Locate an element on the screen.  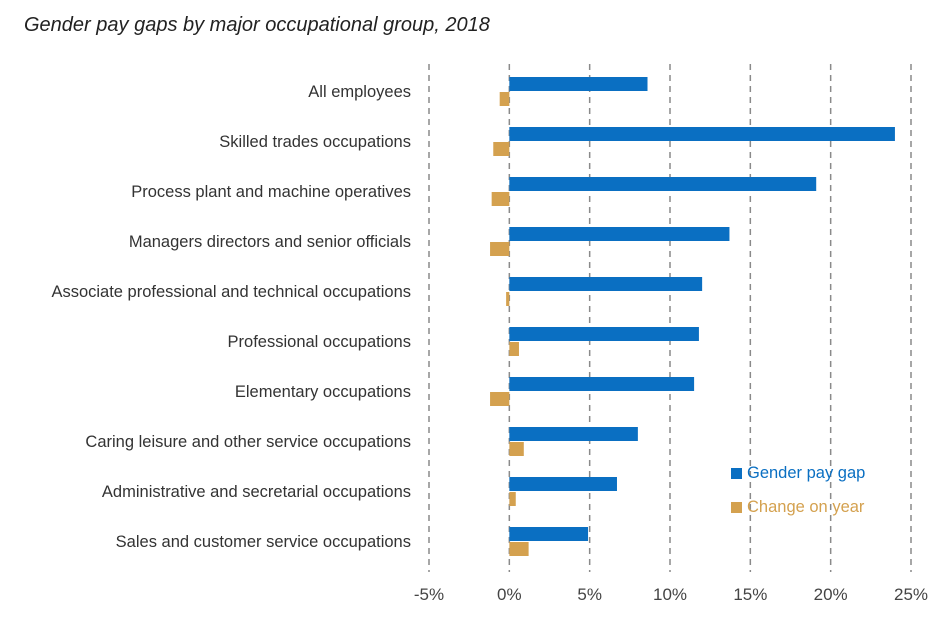
legend-label: Gender pay gap is located at coordinates (806, 473).